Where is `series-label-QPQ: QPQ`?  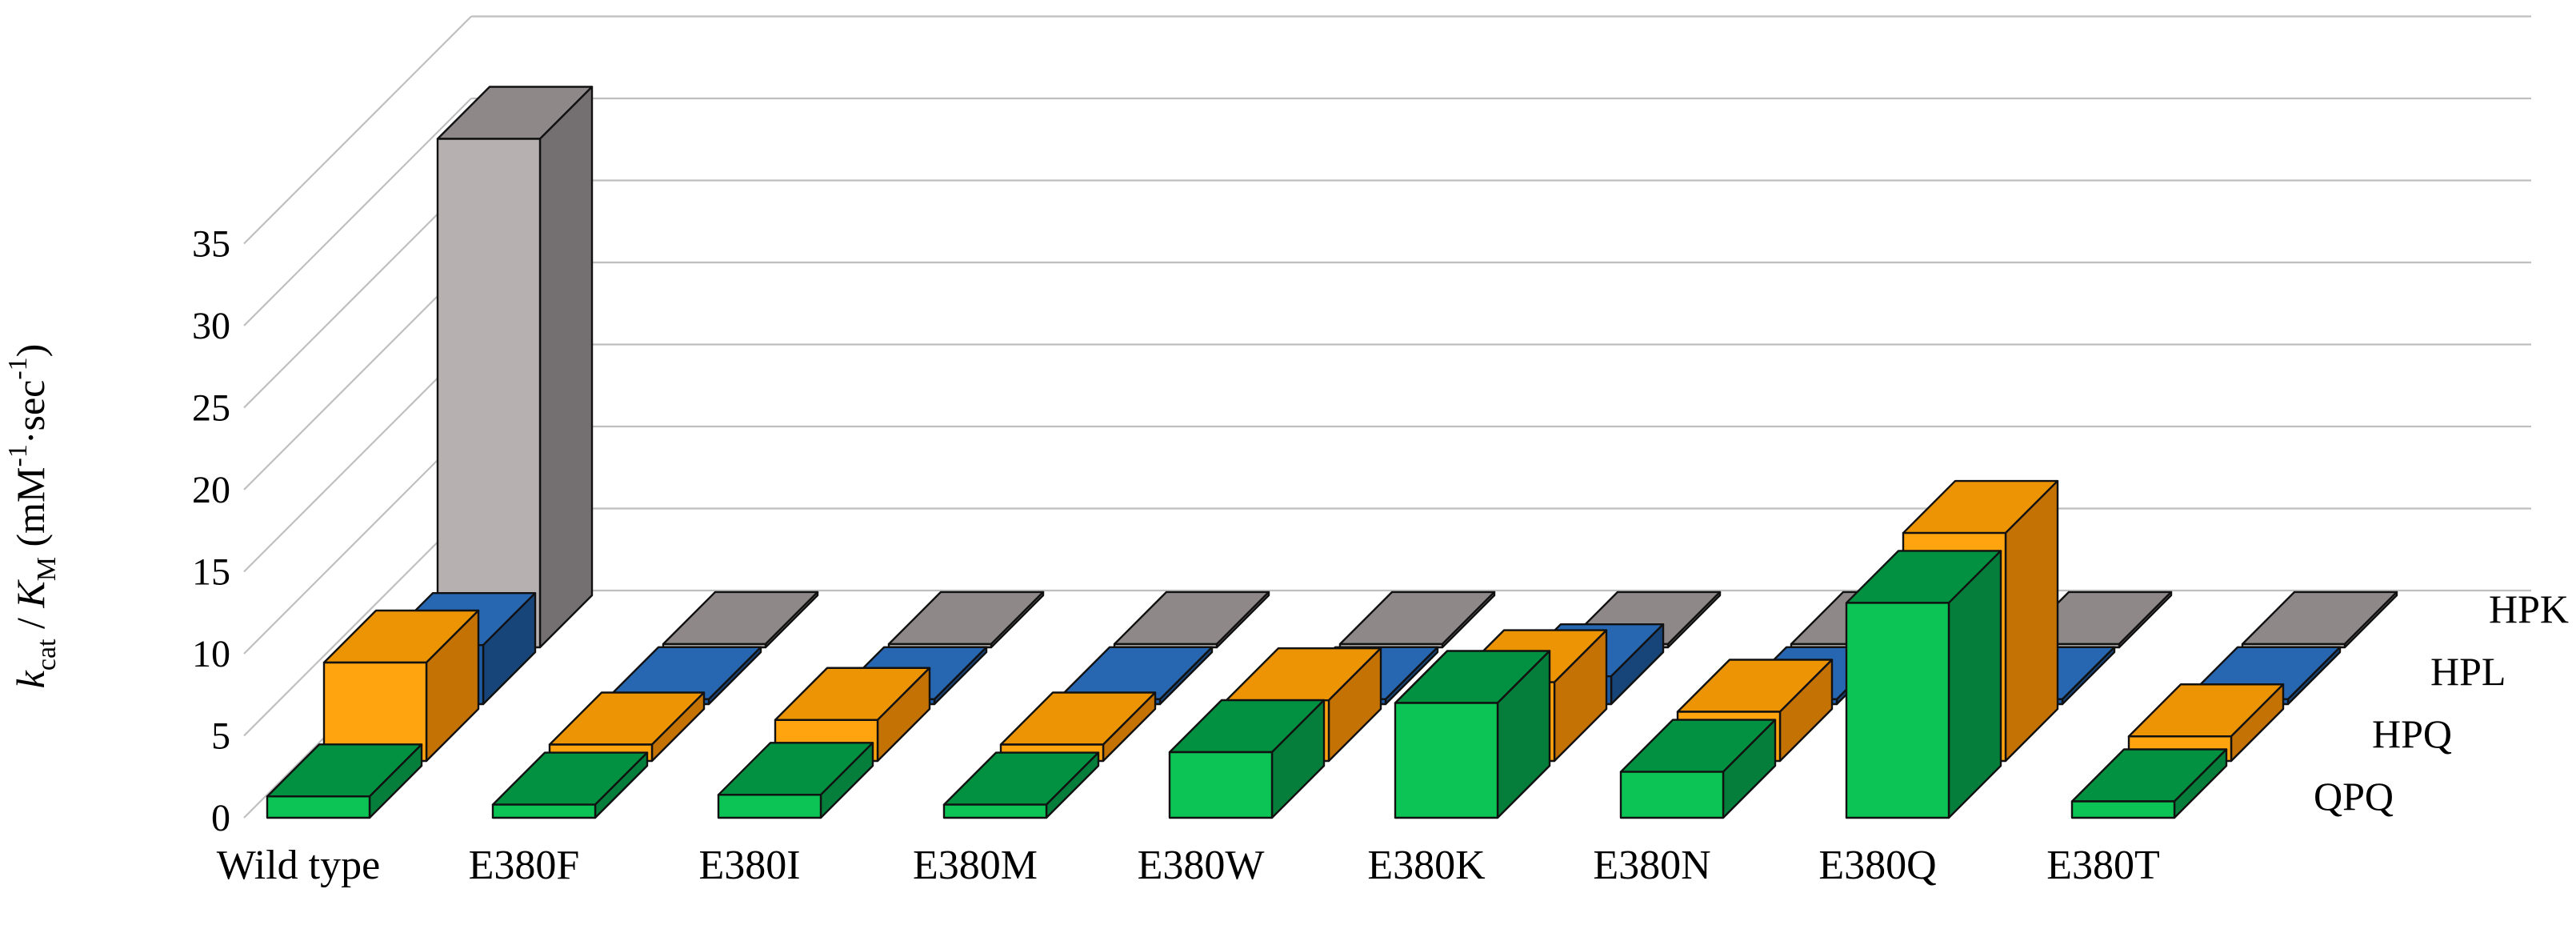
series-label-QPQ: QPQ is located at coordinates (2354, 796).